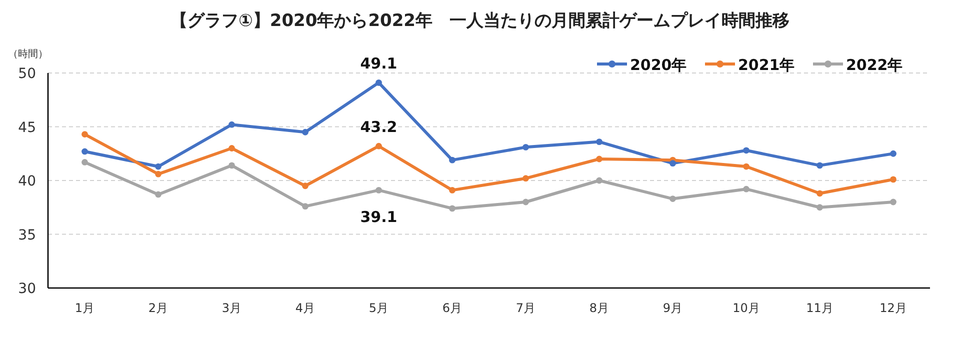 This screenshot has width=961, height=338. Describe the element at coordinates (820, 308) in the screenshot. I see `x-tick-label: 11月` at that location.